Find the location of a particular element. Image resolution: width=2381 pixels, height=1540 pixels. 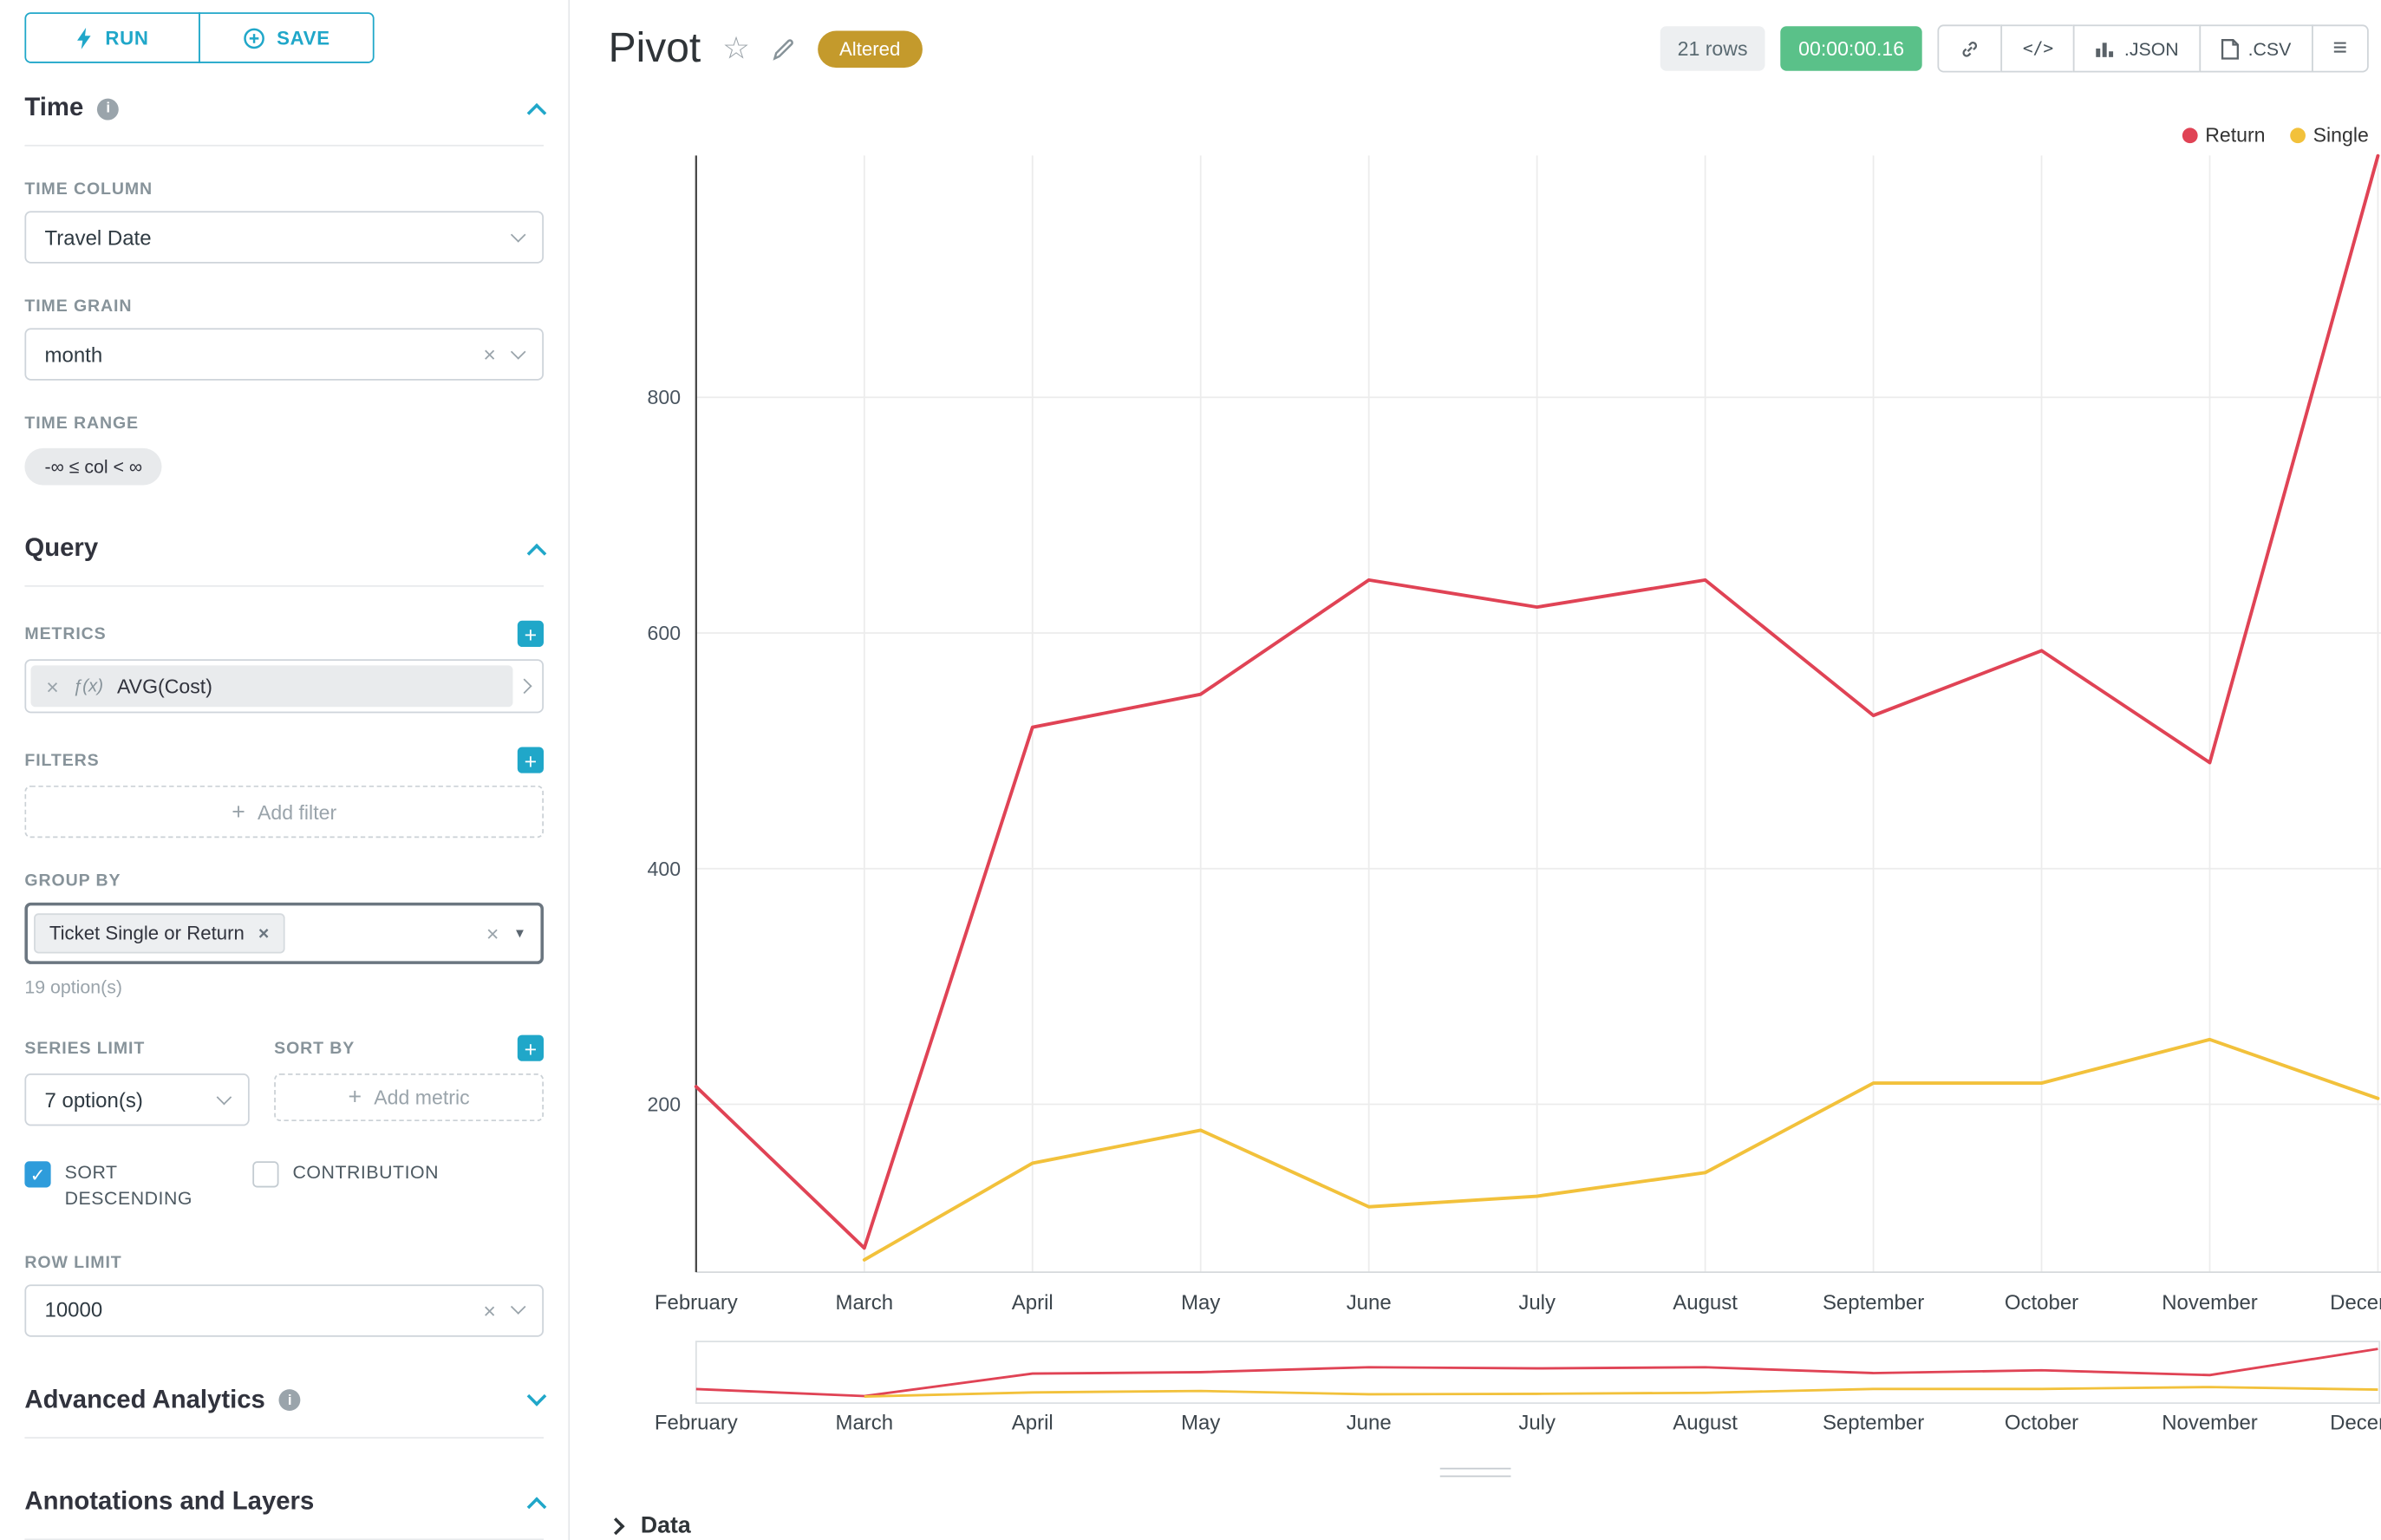

row-limit-value: 10000 is located at coordinates (73, 1310).